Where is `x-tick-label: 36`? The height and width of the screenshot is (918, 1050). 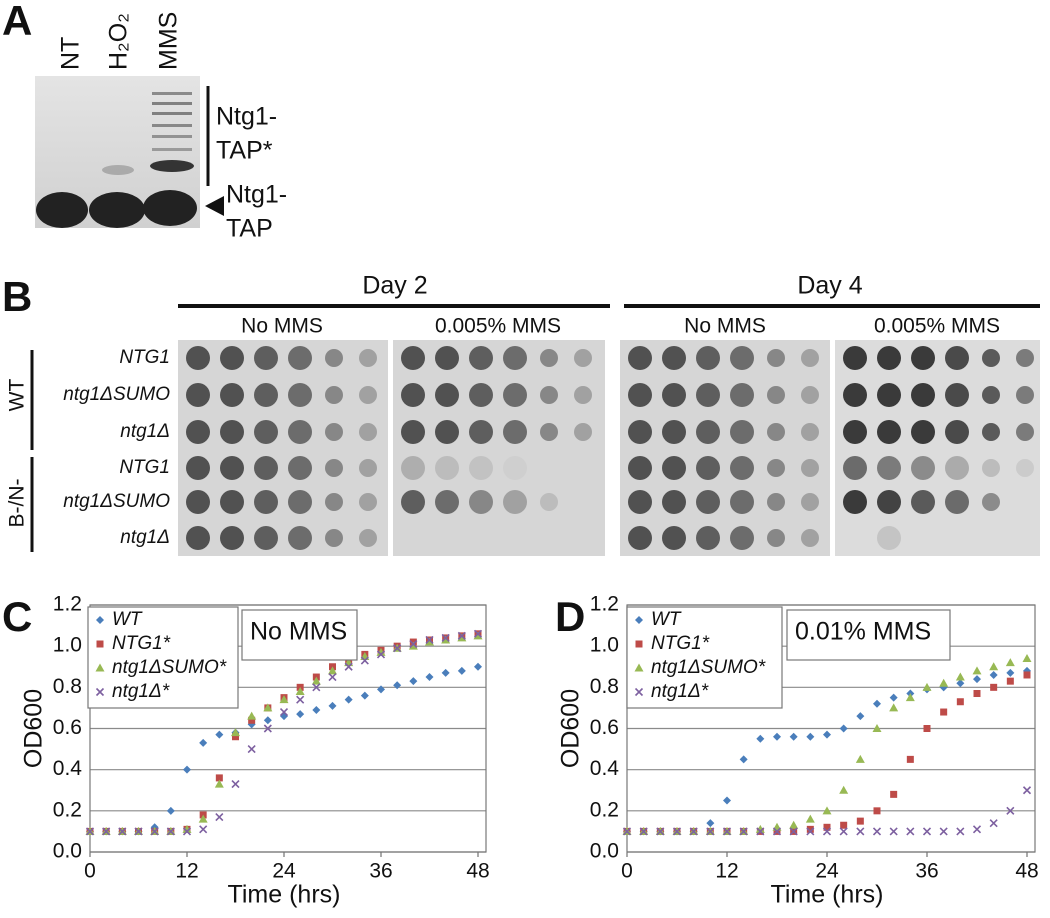
x-tick-label: 36 is located at coordinates (926, 871).